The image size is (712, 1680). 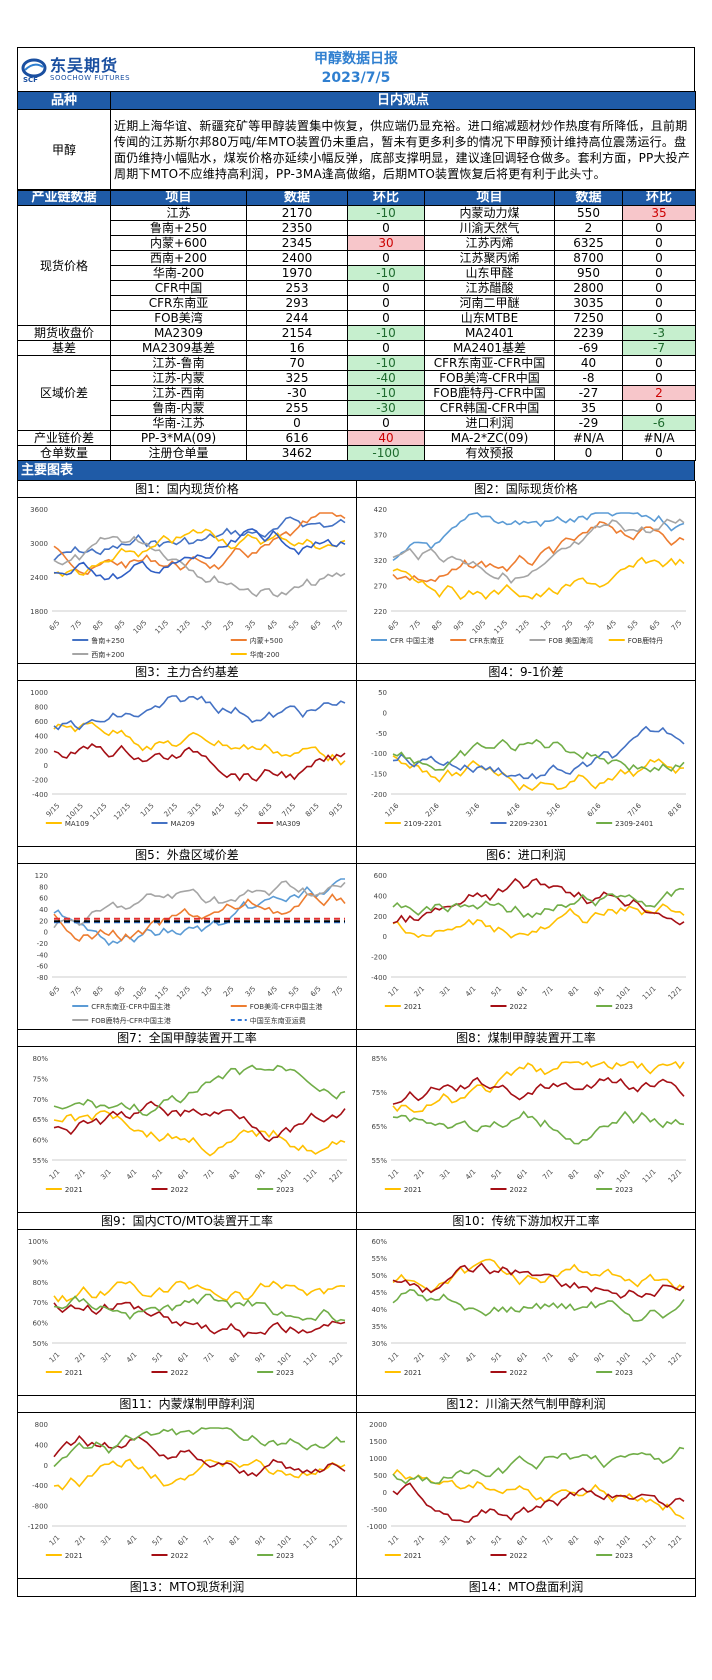 What do you see at coordinates (486, 640) in the screenshot?
I see `legend-label: CFR东南亚` at bounding box center [486, 640].